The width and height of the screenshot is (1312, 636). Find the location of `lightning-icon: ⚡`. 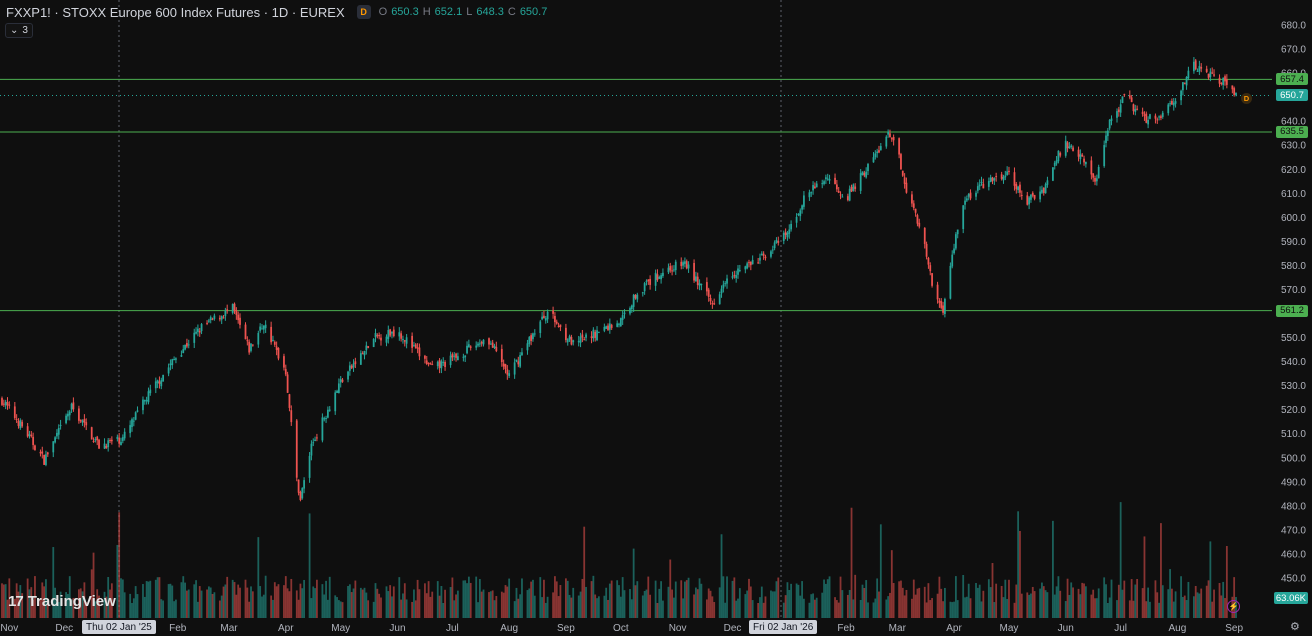

lightning-icon: ⚡ is located at coordinates (1233, 606).